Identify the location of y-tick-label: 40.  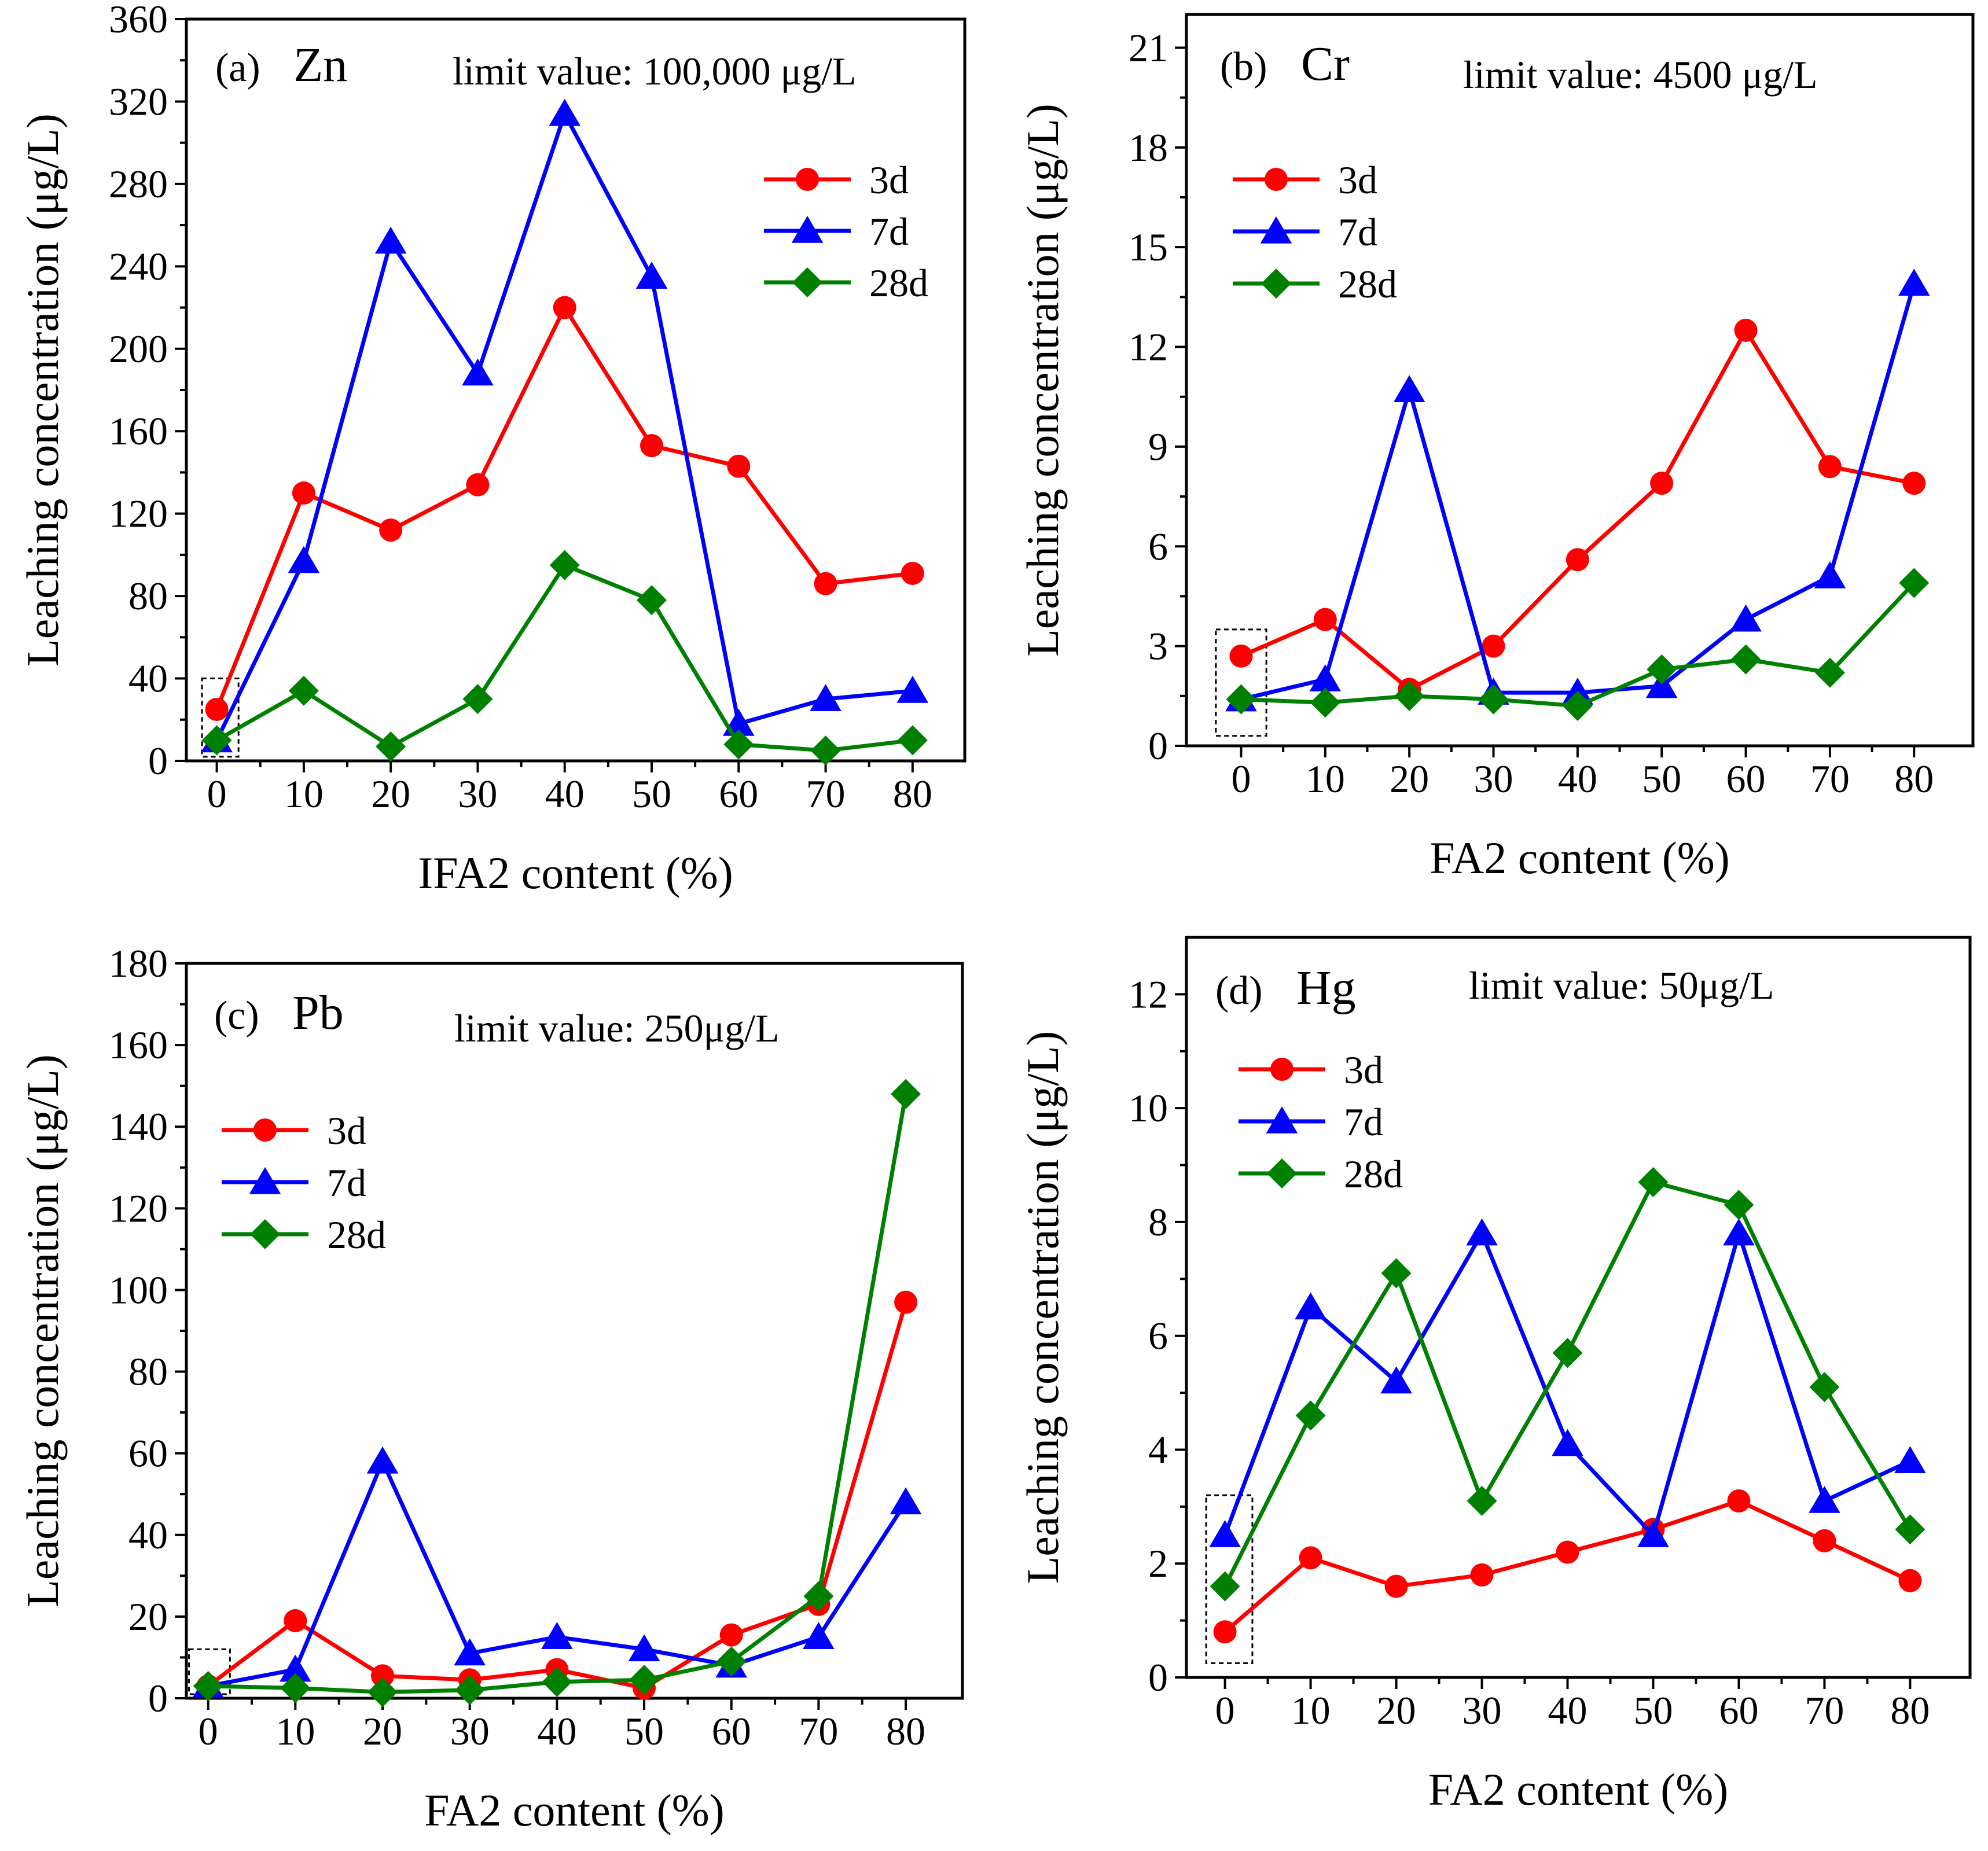
(148, 679).